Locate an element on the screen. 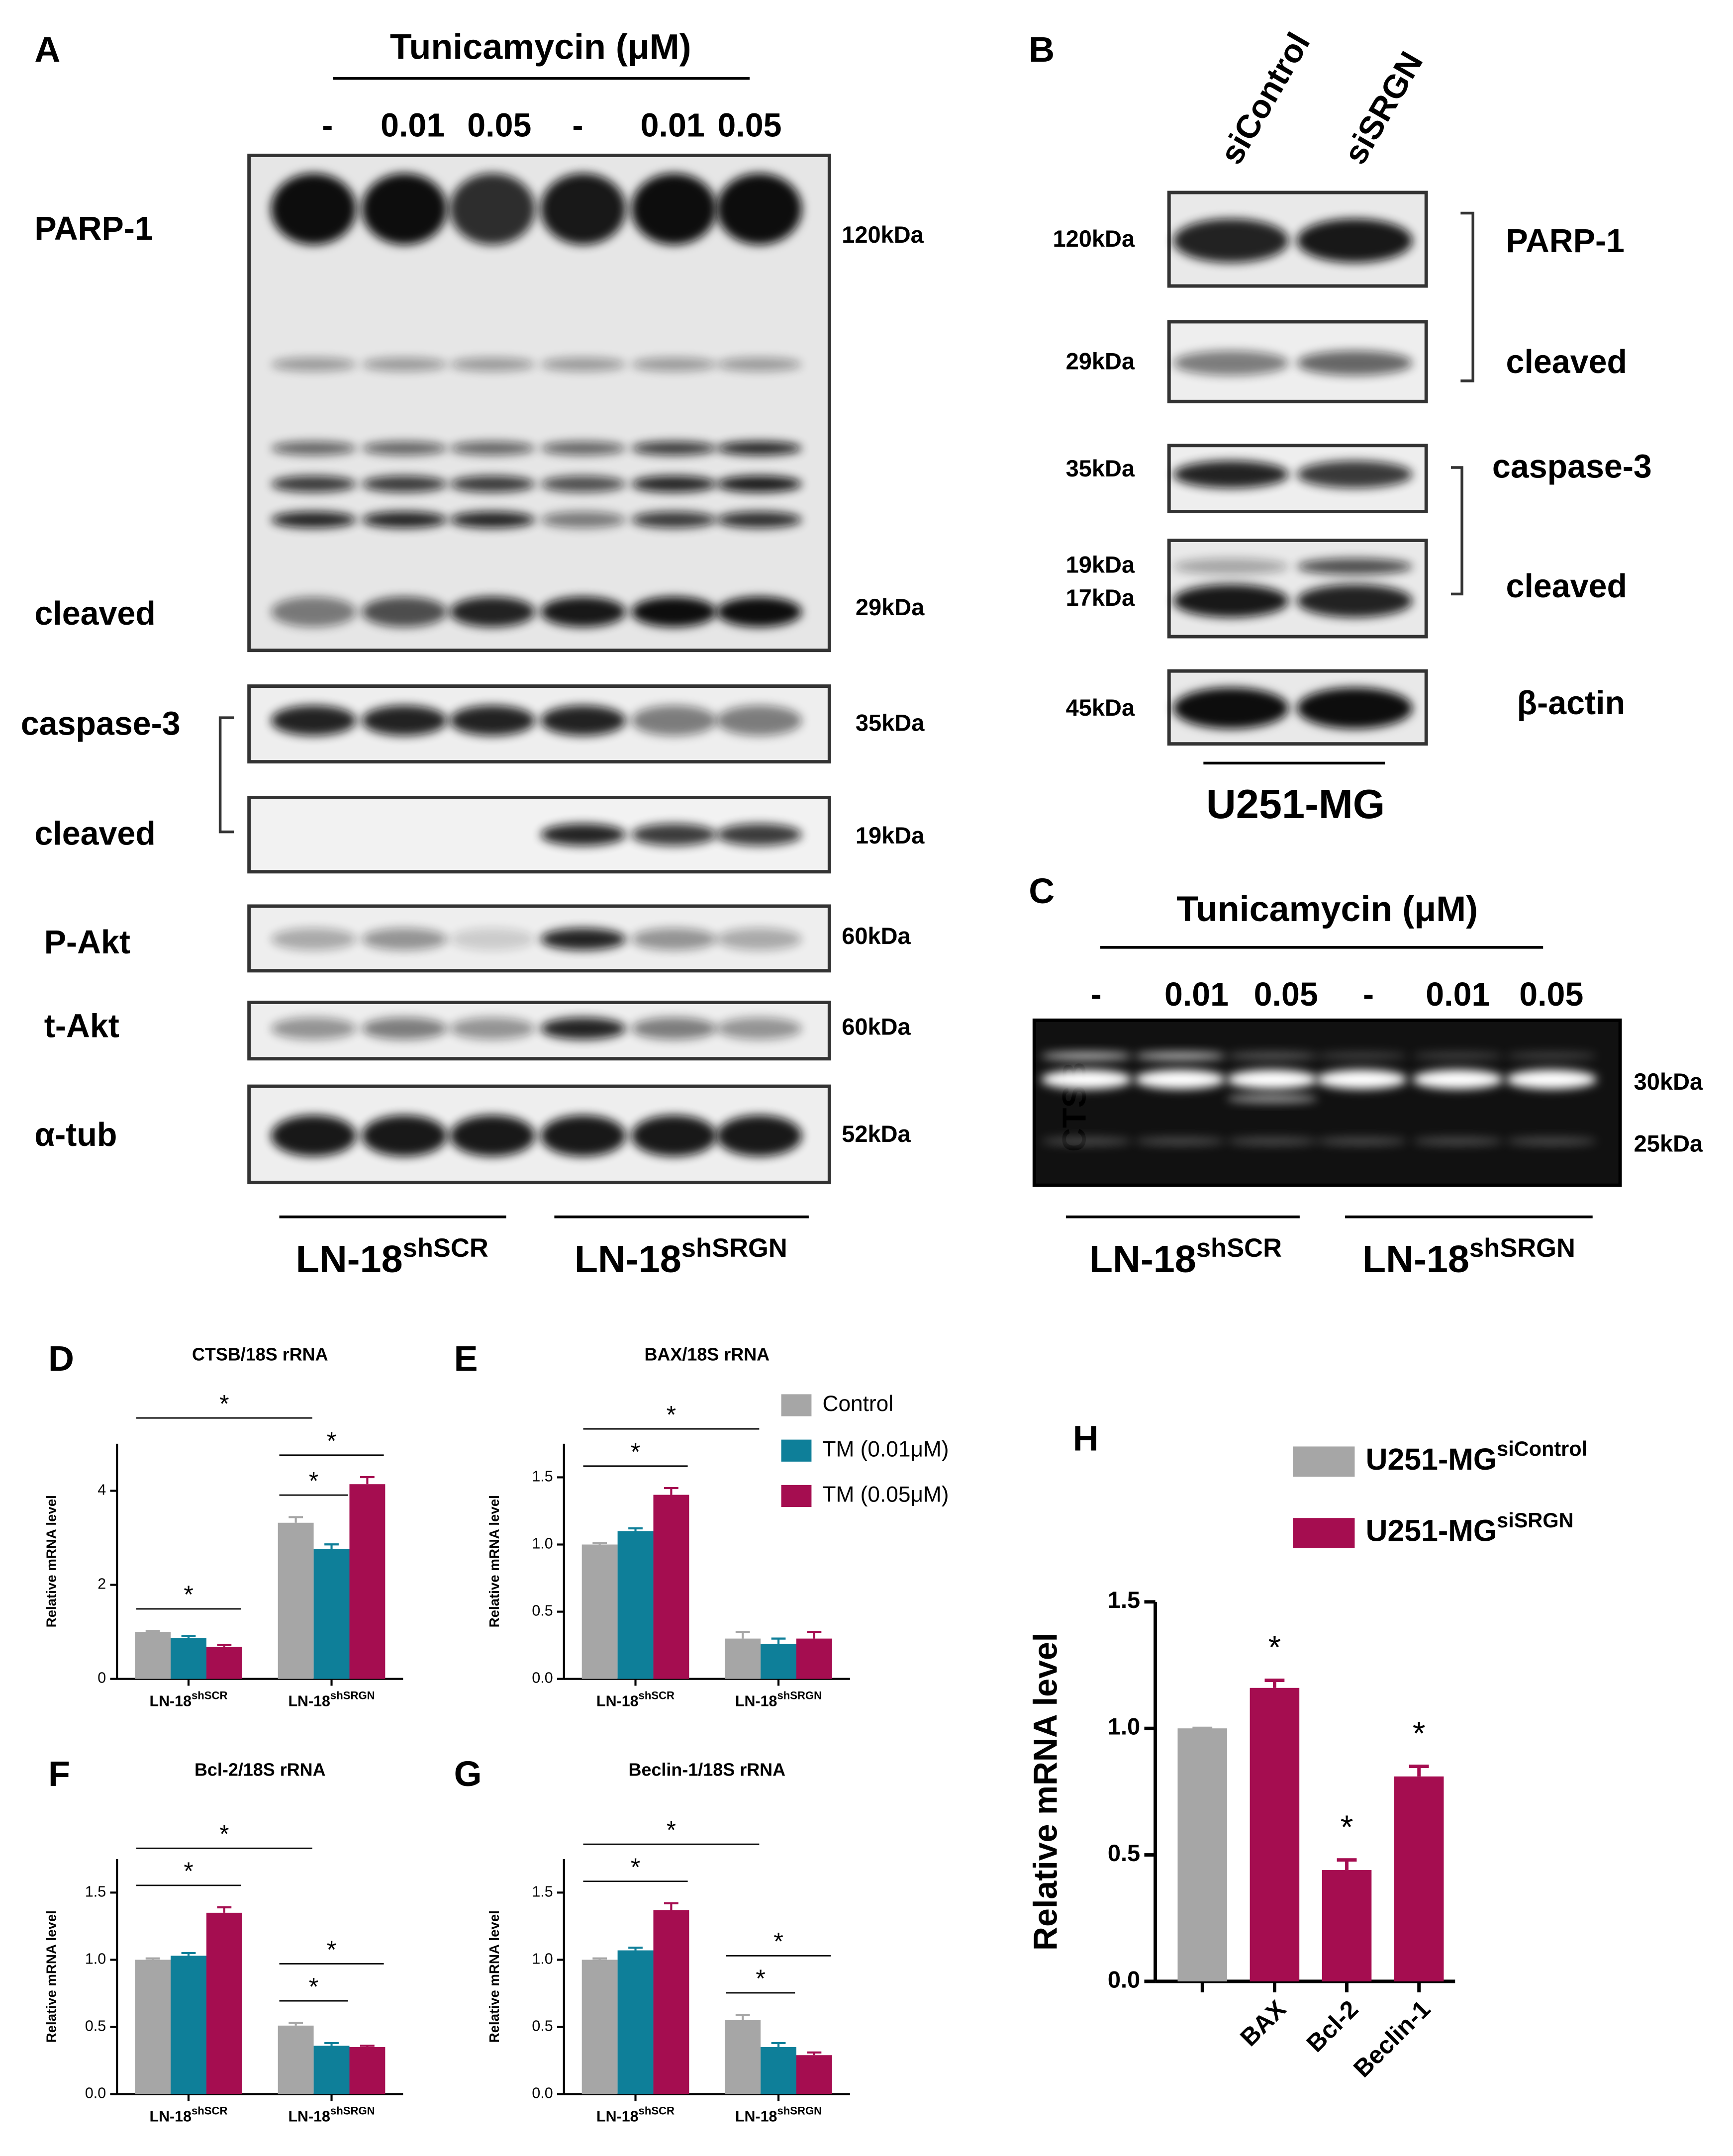 This screenshot has height=2156, width=1733. size-label: 120kDa is located at coordinates (883, 234).